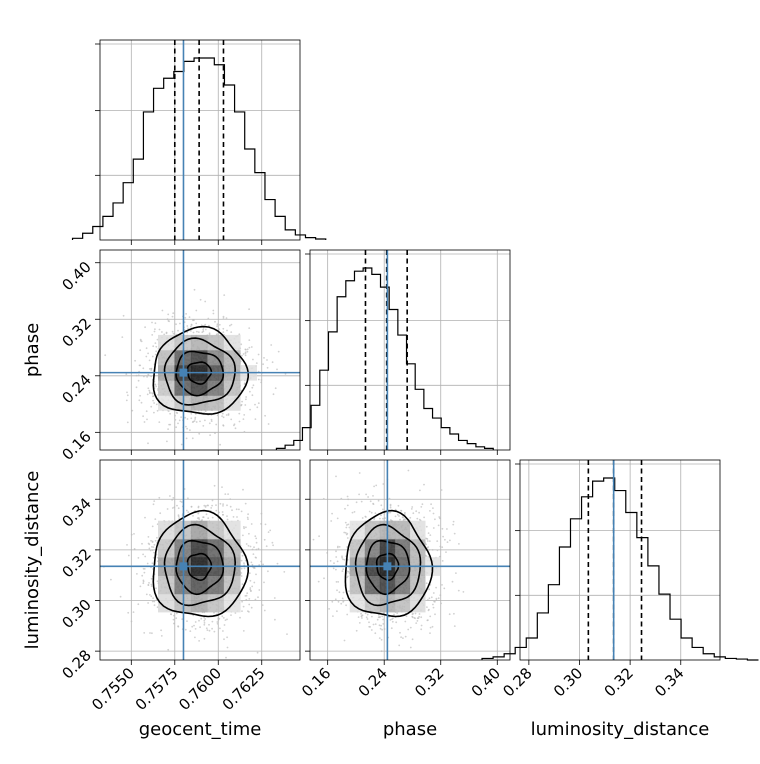  I want to click on panel-1-0: 0.16 0.24 0.32 0.40, so click(179, 356).